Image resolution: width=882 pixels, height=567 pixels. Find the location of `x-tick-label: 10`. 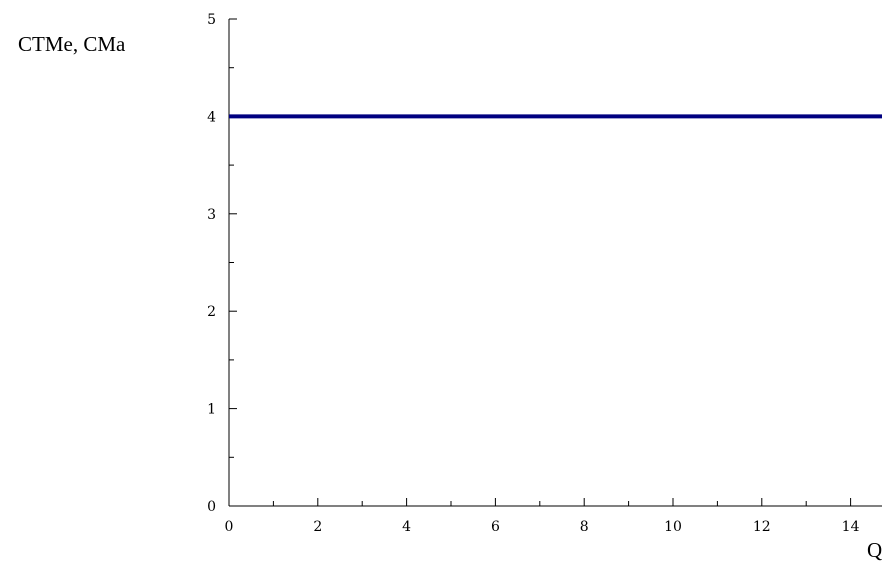

x-tick-label: 10 is located at coordinates (673, 527).